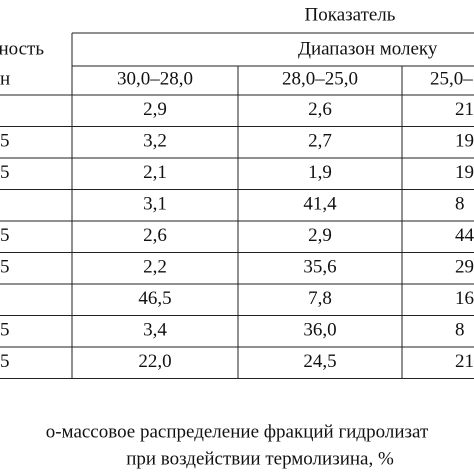 The image size is (474, 474). I want to click on cell: 3,4, so click(155, 330).